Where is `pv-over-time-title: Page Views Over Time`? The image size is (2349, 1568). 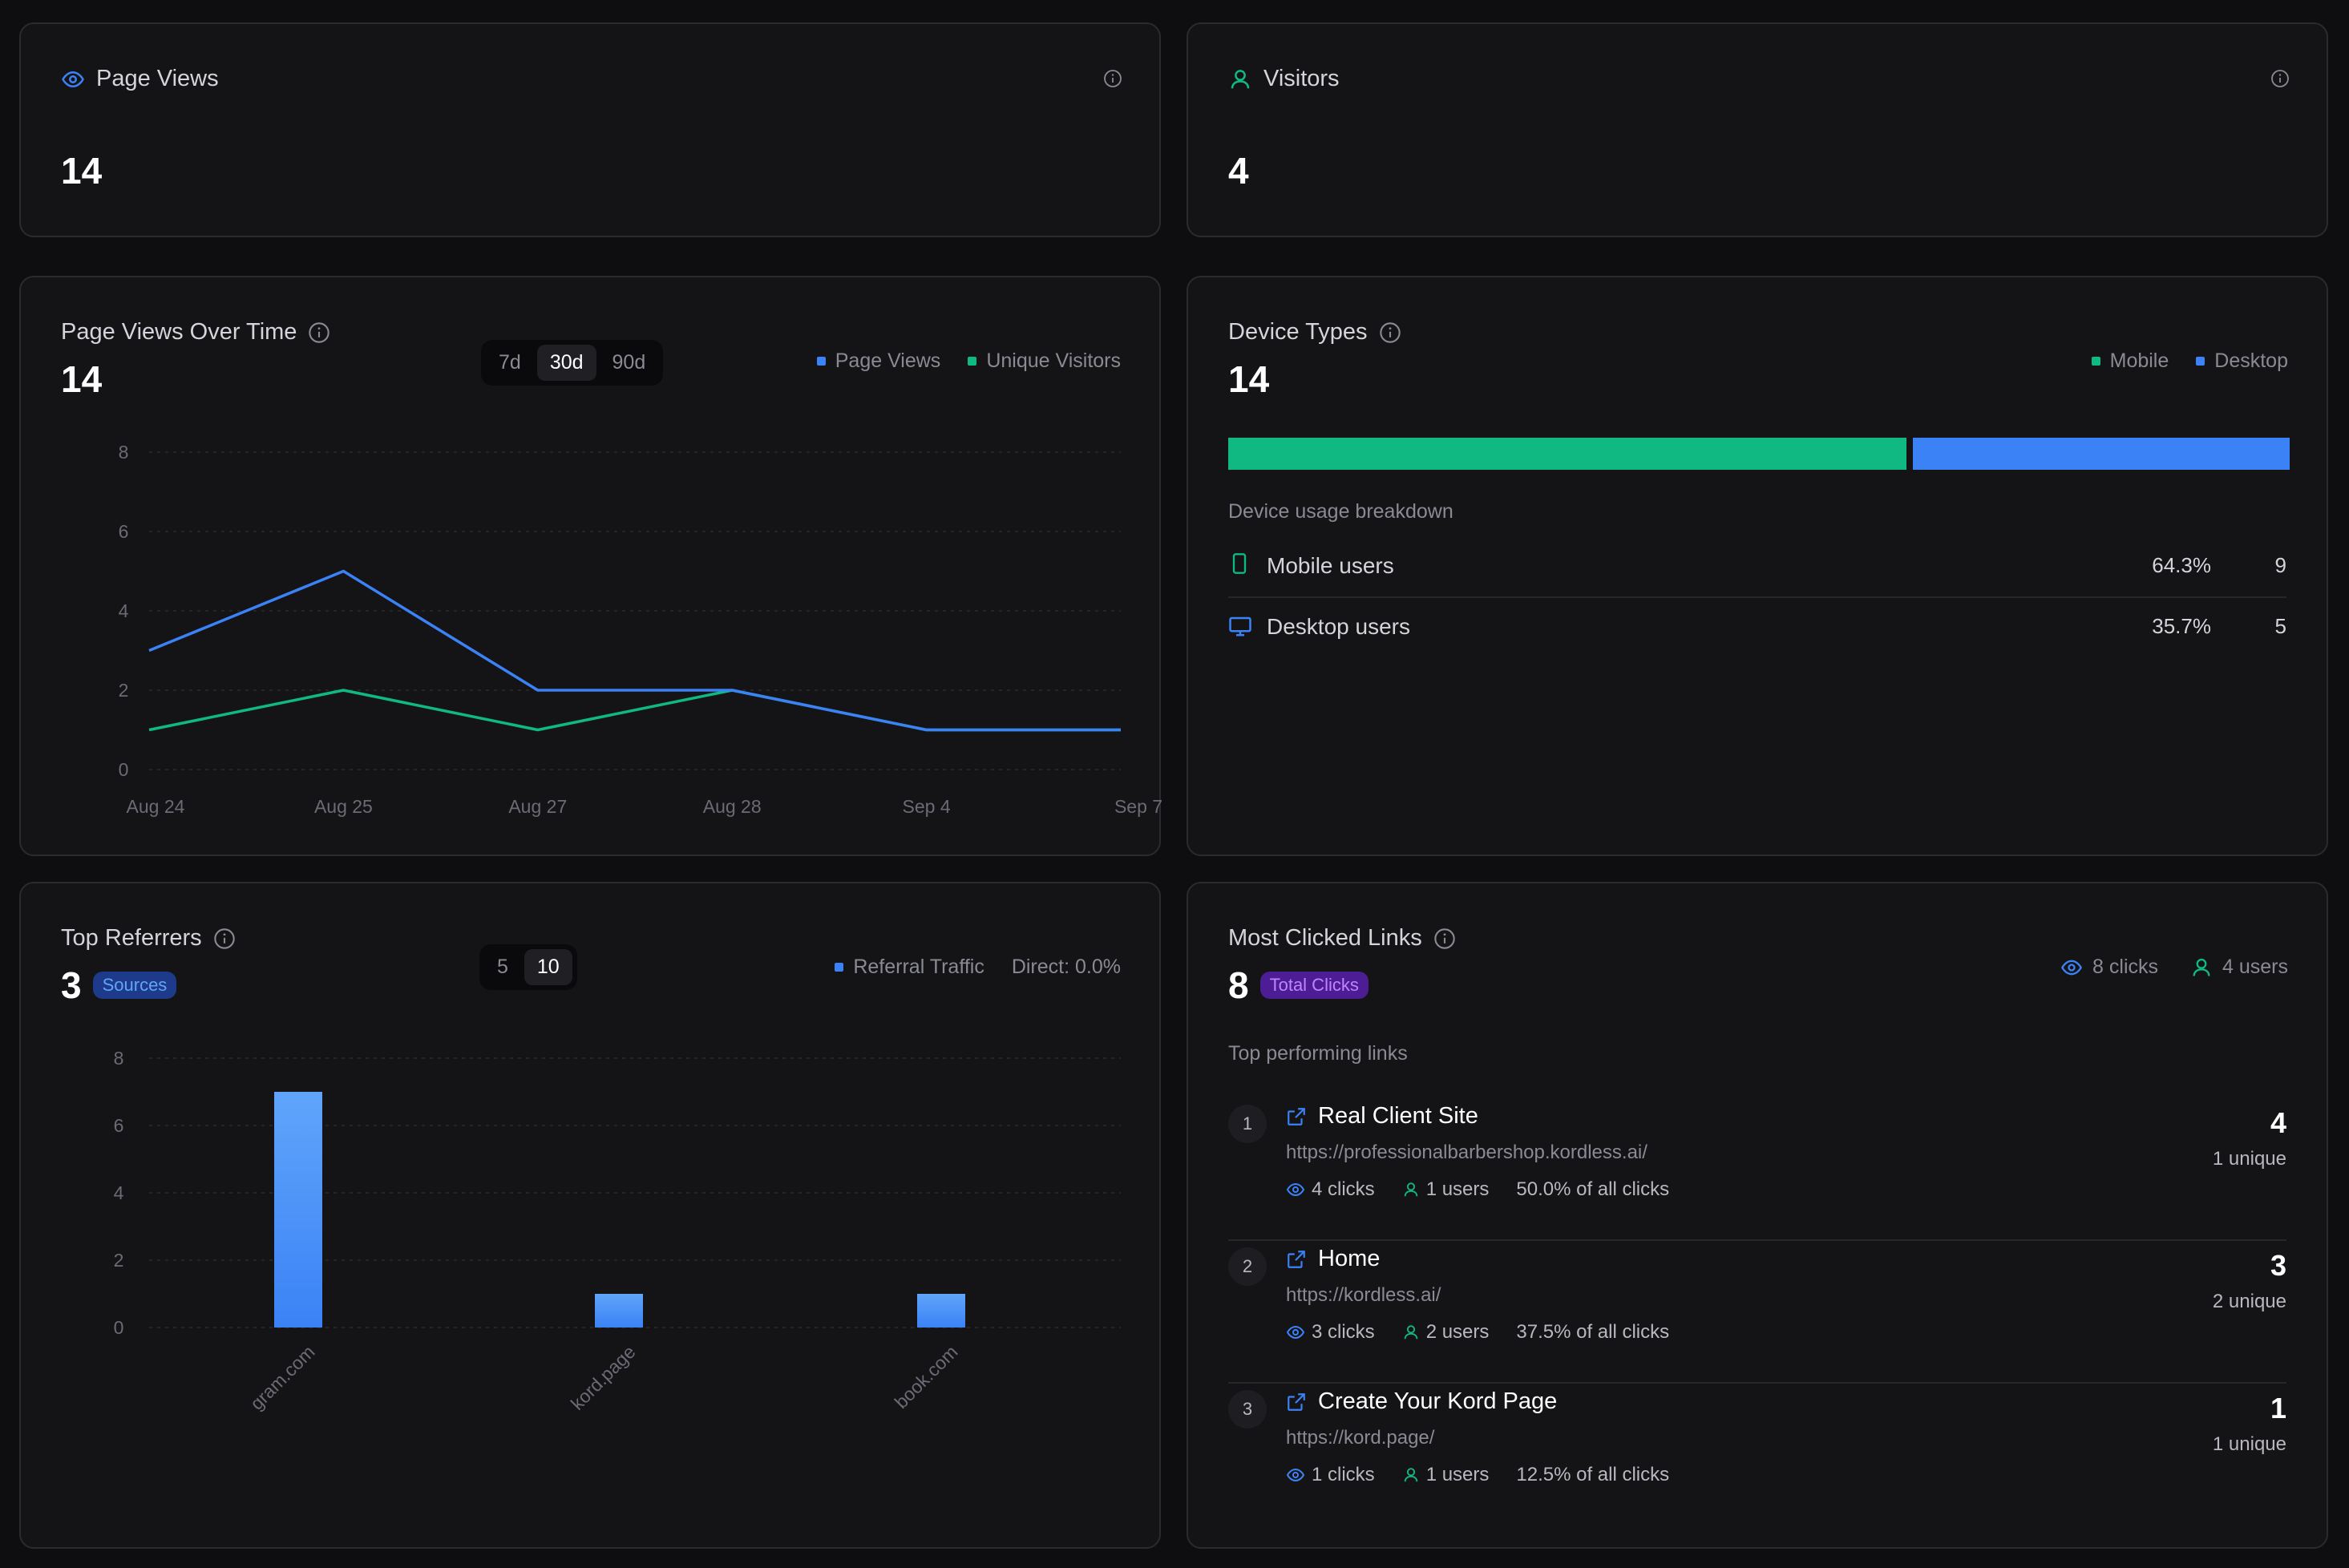 pv-over-time-title: Page Views Over Time is located at coordinates (195, 332).